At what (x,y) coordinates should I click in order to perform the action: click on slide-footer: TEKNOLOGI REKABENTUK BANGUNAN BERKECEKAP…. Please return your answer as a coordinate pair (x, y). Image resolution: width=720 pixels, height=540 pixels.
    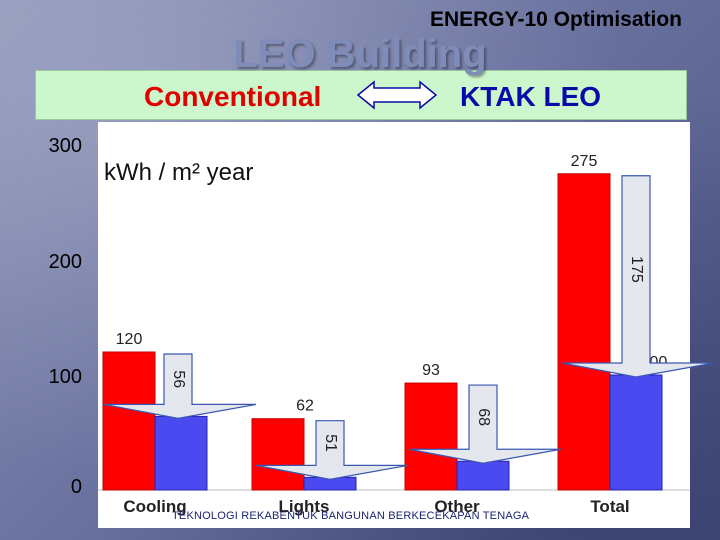
    Looking at the image, I should click on (351, 516).